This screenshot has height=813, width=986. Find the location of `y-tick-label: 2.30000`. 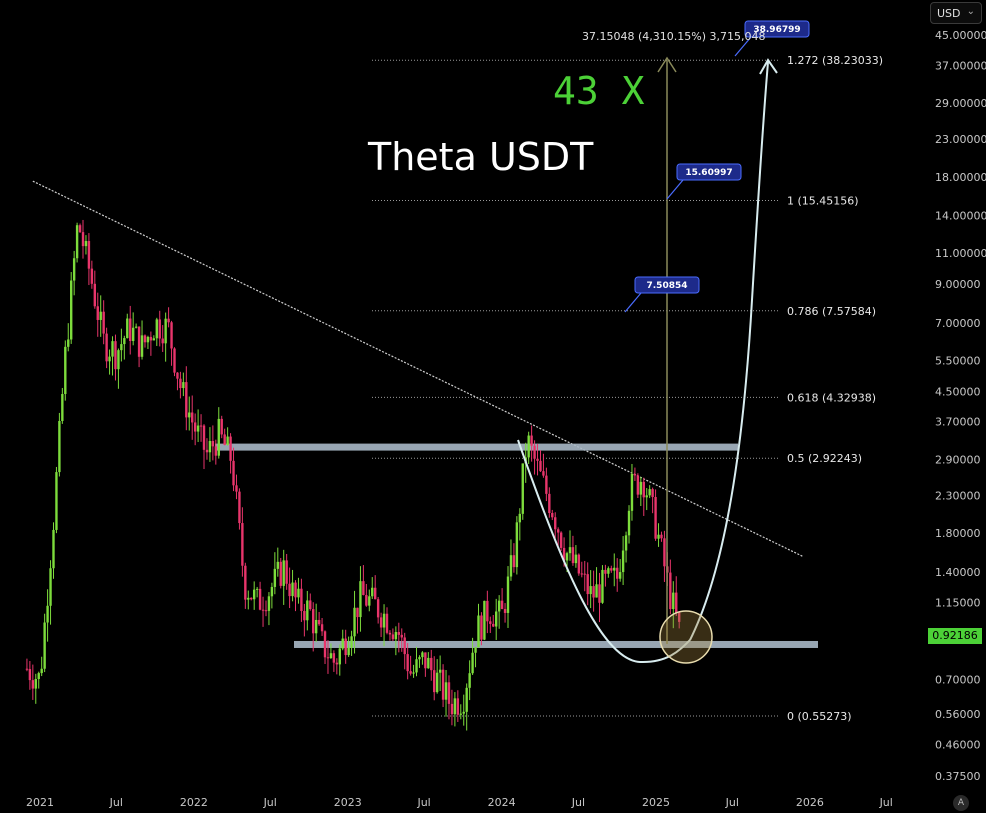

y-tick-label: 2.30000 is located at coordinates (958, 495).